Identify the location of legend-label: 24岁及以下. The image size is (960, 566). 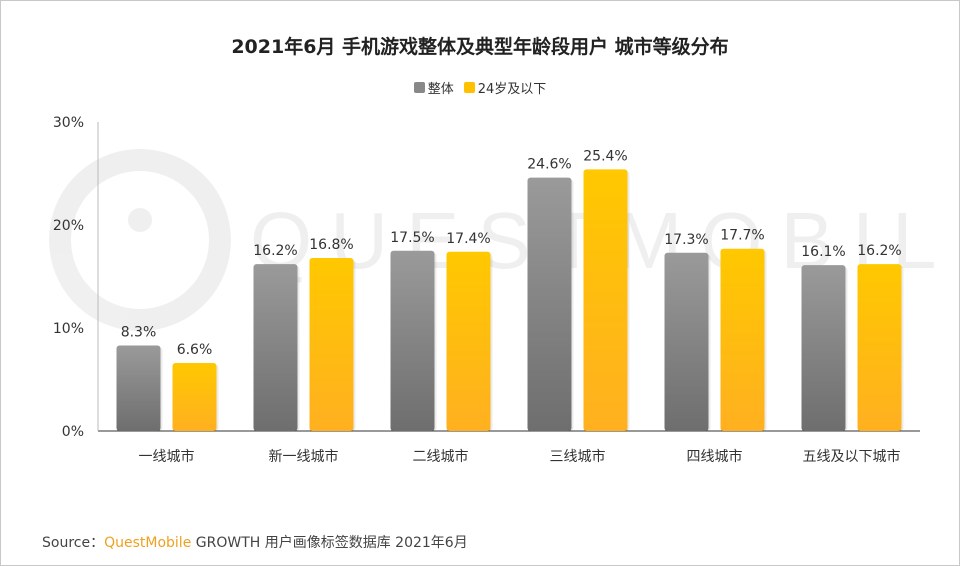
(512, 89).